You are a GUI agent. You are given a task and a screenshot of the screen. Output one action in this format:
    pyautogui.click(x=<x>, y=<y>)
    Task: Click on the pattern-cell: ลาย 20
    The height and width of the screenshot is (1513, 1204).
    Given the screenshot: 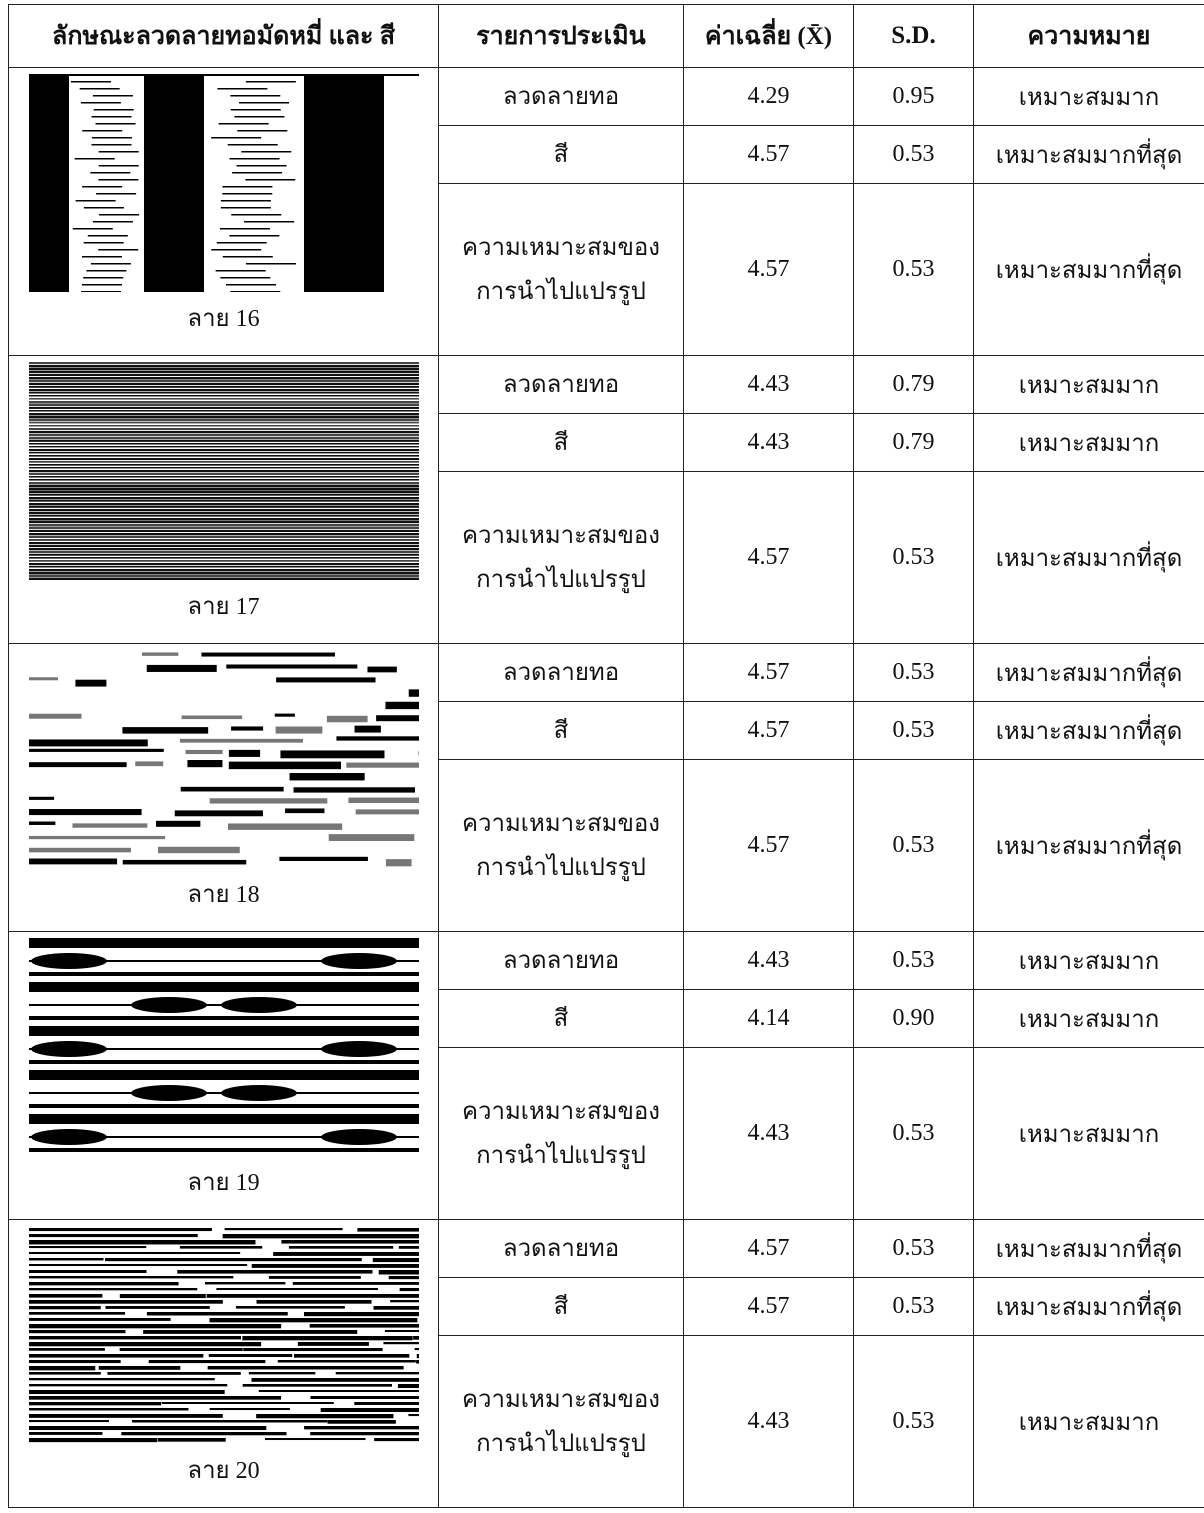 What is the action you would take?
    pyautogui.click(x=223, y=1363)
    